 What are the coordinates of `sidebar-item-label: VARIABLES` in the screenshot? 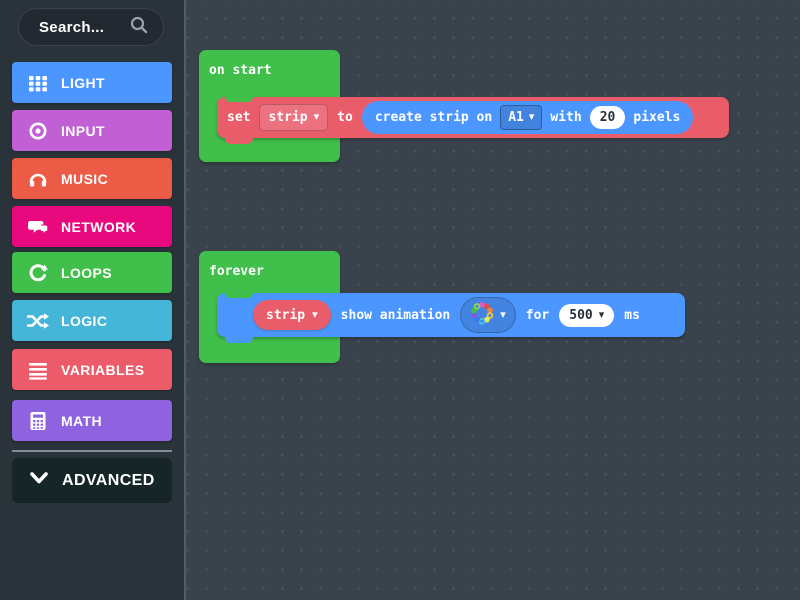 It's located at (103, 369).